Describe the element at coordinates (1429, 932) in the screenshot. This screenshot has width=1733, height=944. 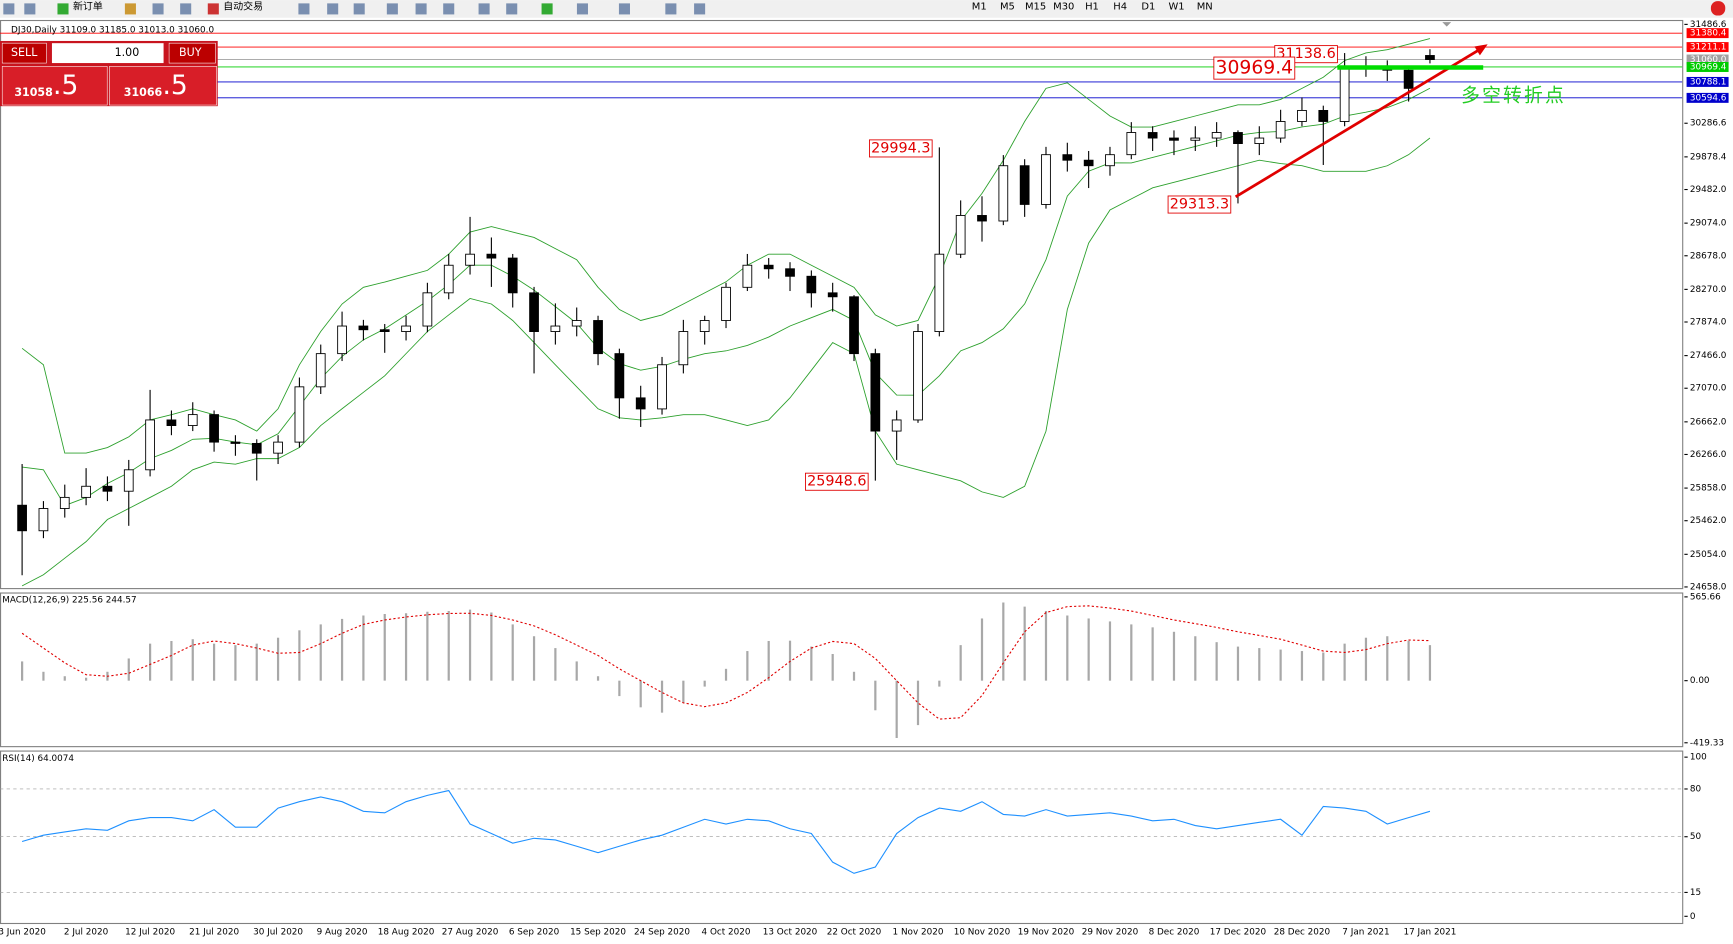
I see `x-tick-label: 17 Jan 2021` at that location.